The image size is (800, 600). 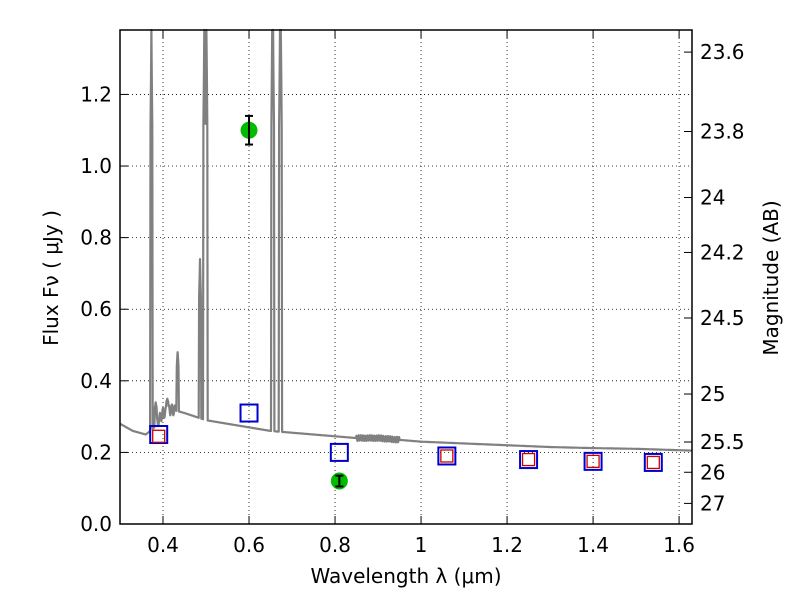 I want to click on x-tick-label: 1.6, so click(x=679, y=545).